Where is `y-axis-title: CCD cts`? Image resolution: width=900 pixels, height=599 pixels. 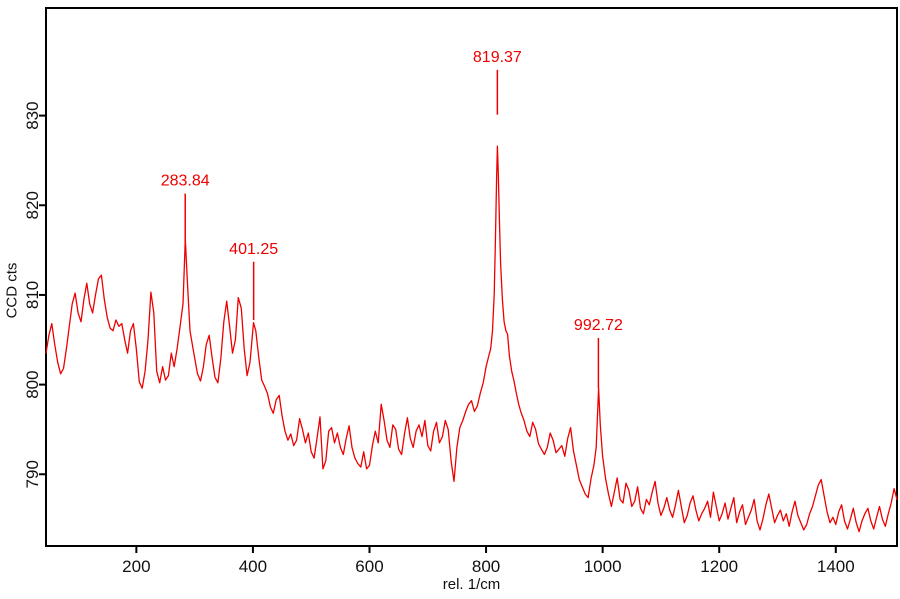 y-axis-title: CCD cts is located at coordinates (12, 290).